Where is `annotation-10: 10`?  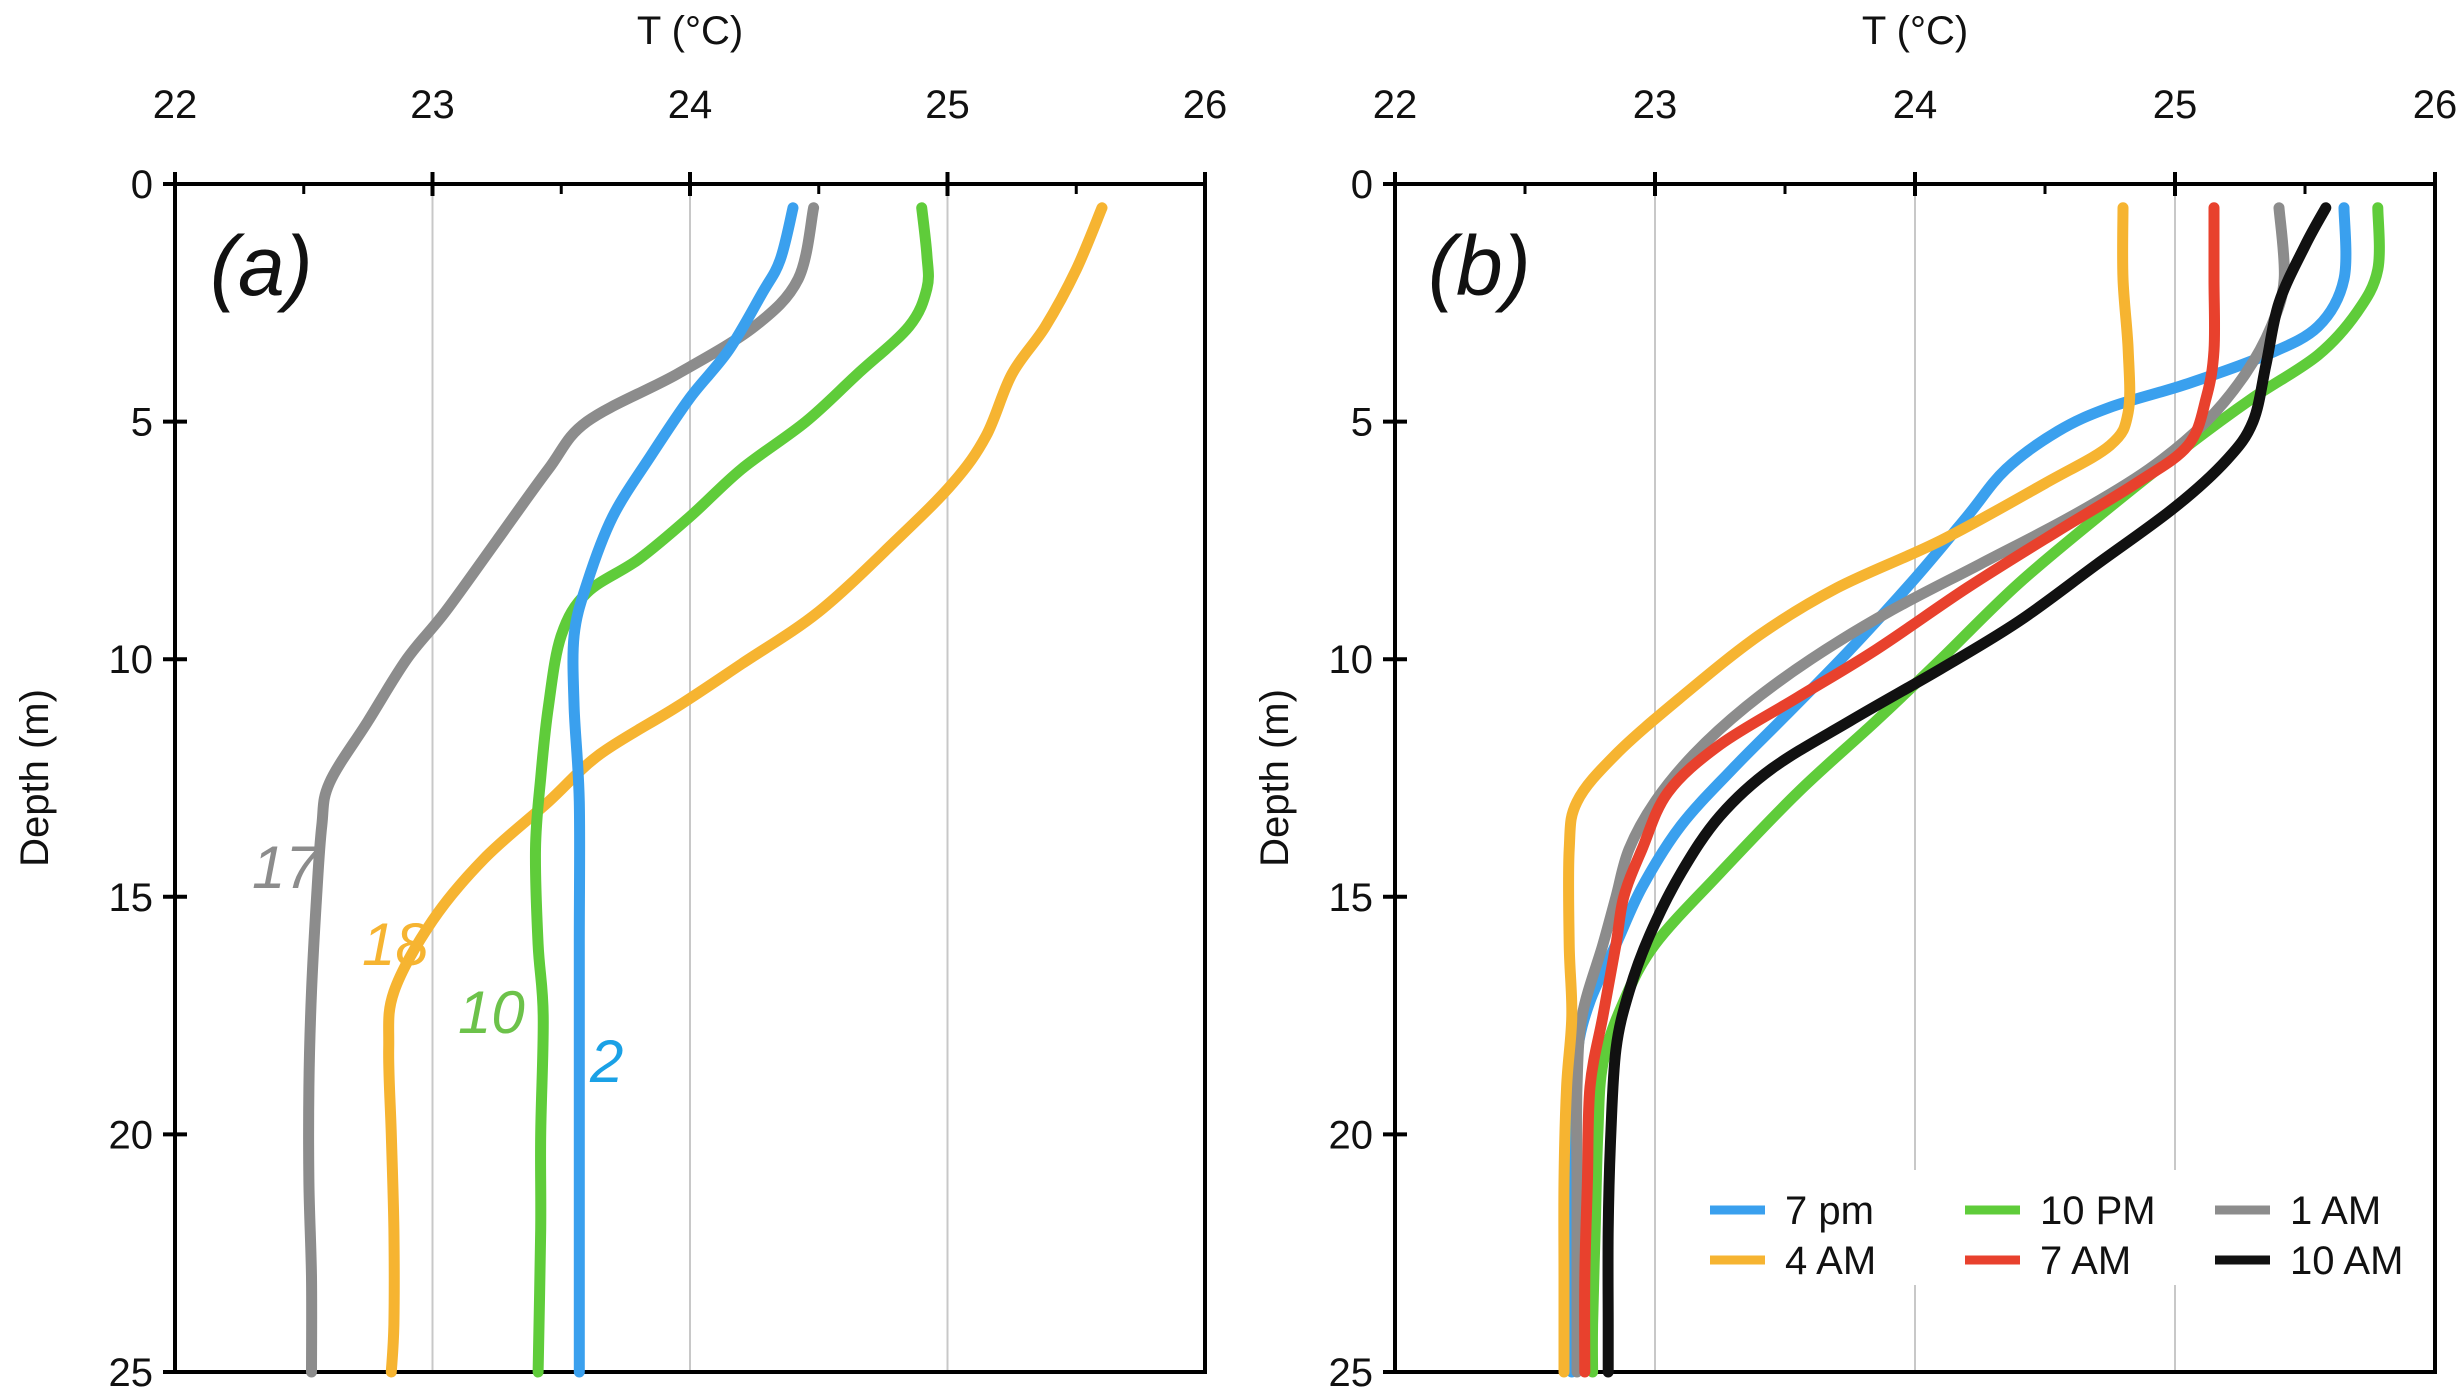 annotation-10: 10 is located at coordinates (491, 1012).